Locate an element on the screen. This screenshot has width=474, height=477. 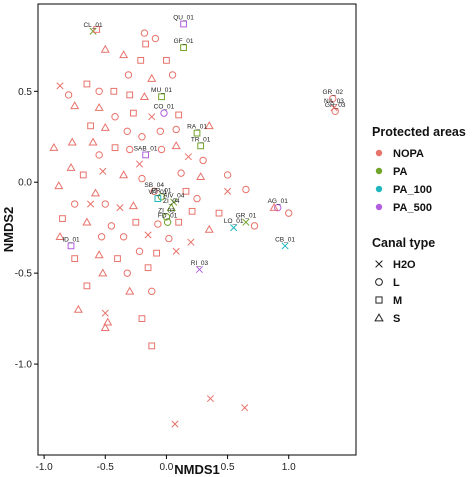
x-tick-label: 1.0 is located at coordinates (289, 467).